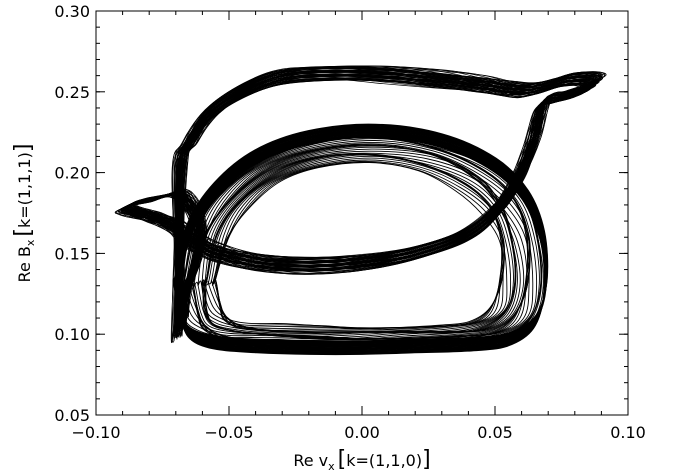 This screenshot has width=674, height=473. Describe the element at coordinates (72, 253) in the screenshot. I see `y-tick-label: 0.15` at that location.